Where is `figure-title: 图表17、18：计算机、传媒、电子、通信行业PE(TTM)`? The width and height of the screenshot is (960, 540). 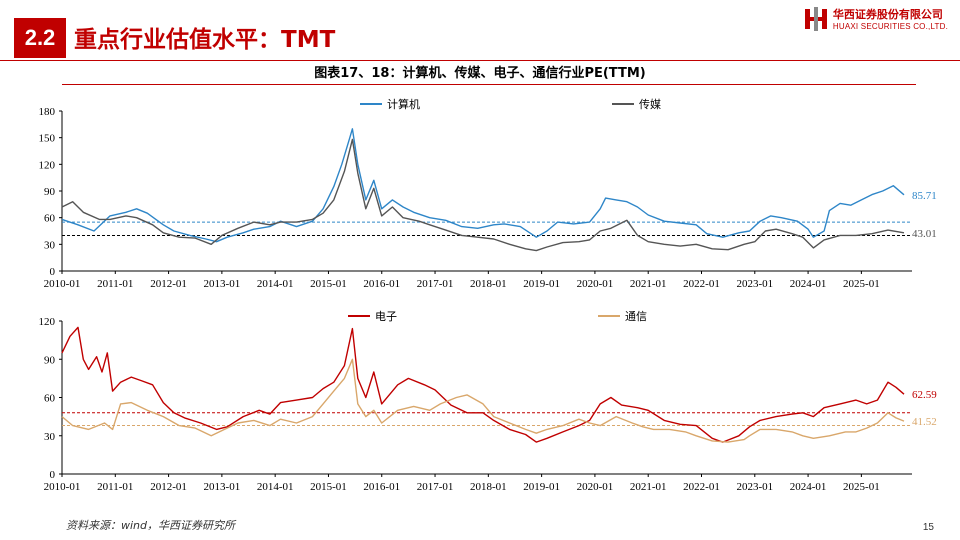
figure-title: 图表17、18：计算机、传媒、电子、通信行业PE(TTM) is located at coordinates (480, 73).